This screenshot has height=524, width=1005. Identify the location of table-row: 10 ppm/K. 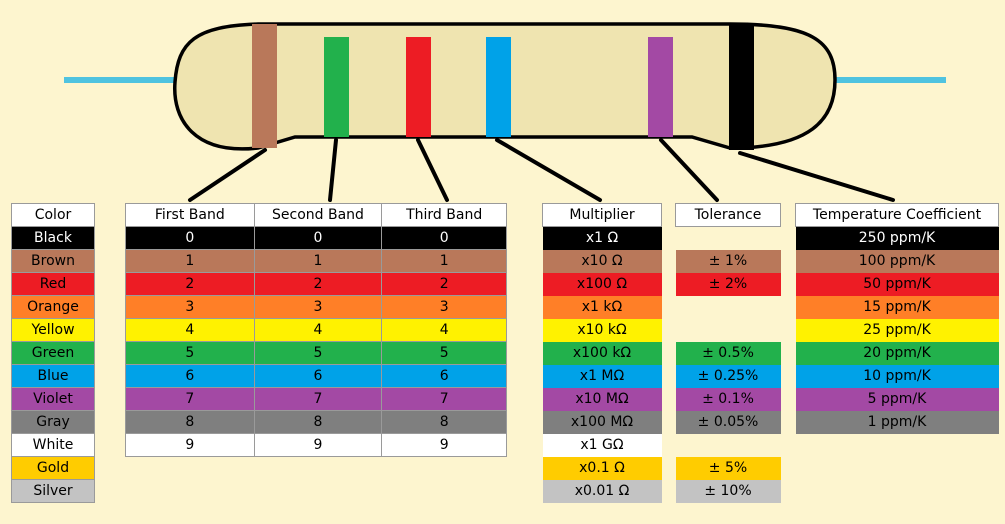
(897, 376).